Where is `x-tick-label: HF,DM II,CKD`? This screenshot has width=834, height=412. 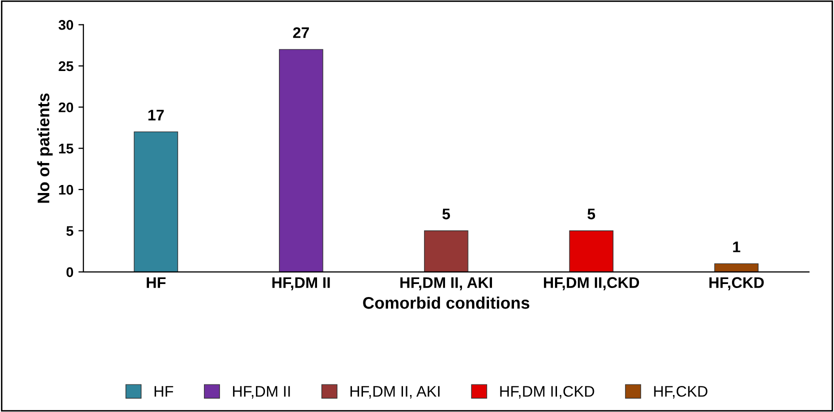
x-tick-label: HF,DM II,CKD is located at coordinates (592, 283).